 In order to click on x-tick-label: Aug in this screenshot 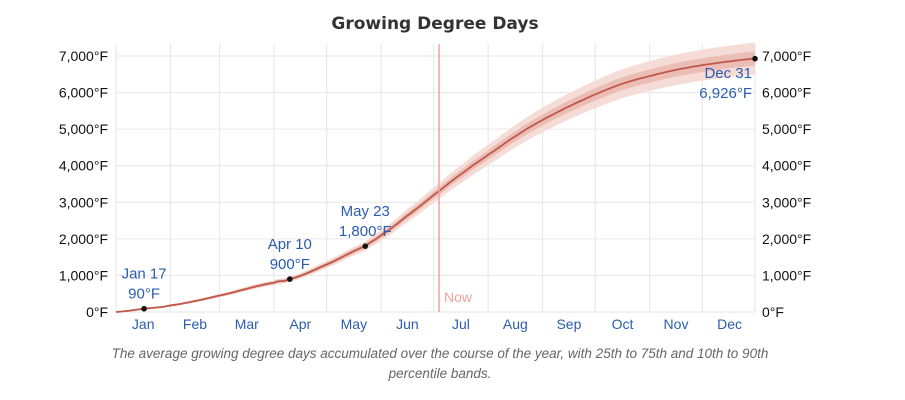, I will do `click(515, 324)`.